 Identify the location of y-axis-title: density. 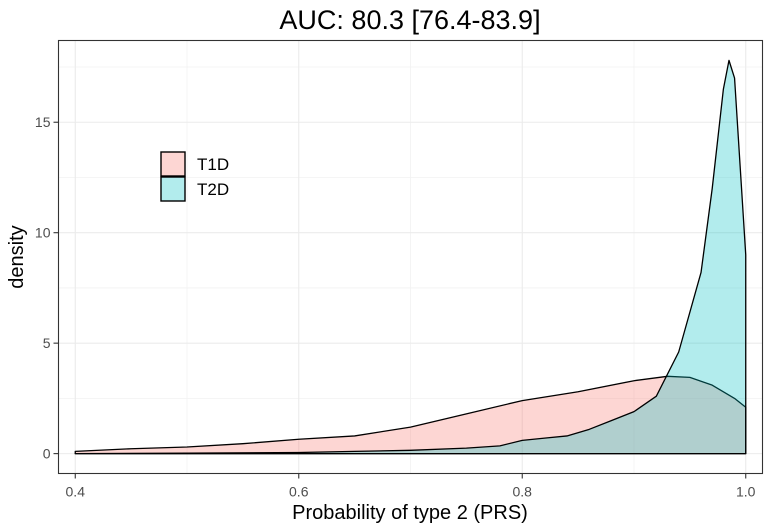
(17, 256).